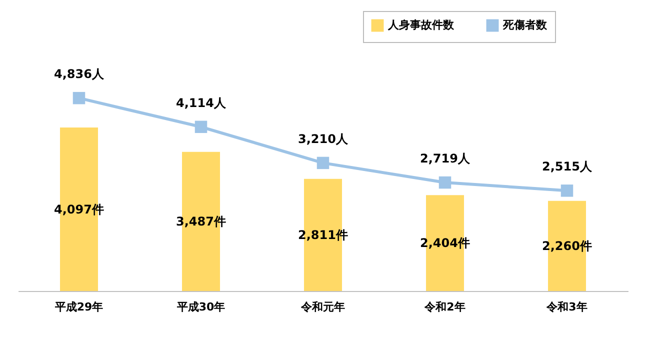  What do you see at coordinates (445, 159) in the screenshot?
I see `data-label: 2,719人` at bounding box center [445, 159].